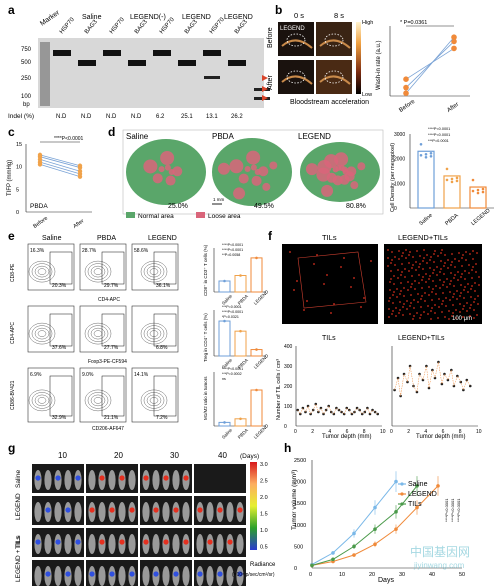 Image resolution: width=500 pixels, height=586 pixels. What do you see at coordinates (13, 272) in the screenshot?
I see `e-row1-ylabel: CD8-PE` at bounding box center [13, 272].